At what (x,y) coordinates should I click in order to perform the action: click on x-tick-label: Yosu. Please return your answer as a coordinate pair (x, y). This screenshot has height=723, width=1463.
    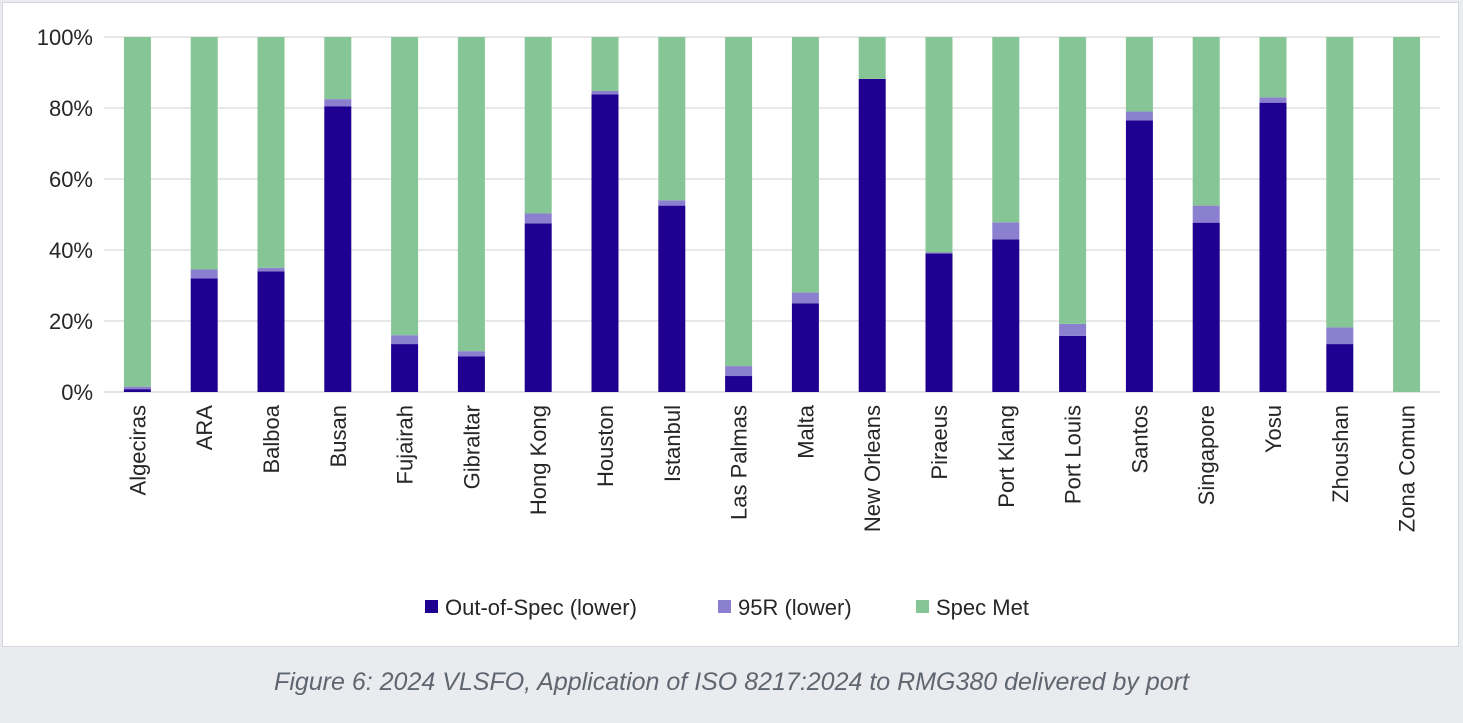
    Looking at the image, I should click on (1273, 429).